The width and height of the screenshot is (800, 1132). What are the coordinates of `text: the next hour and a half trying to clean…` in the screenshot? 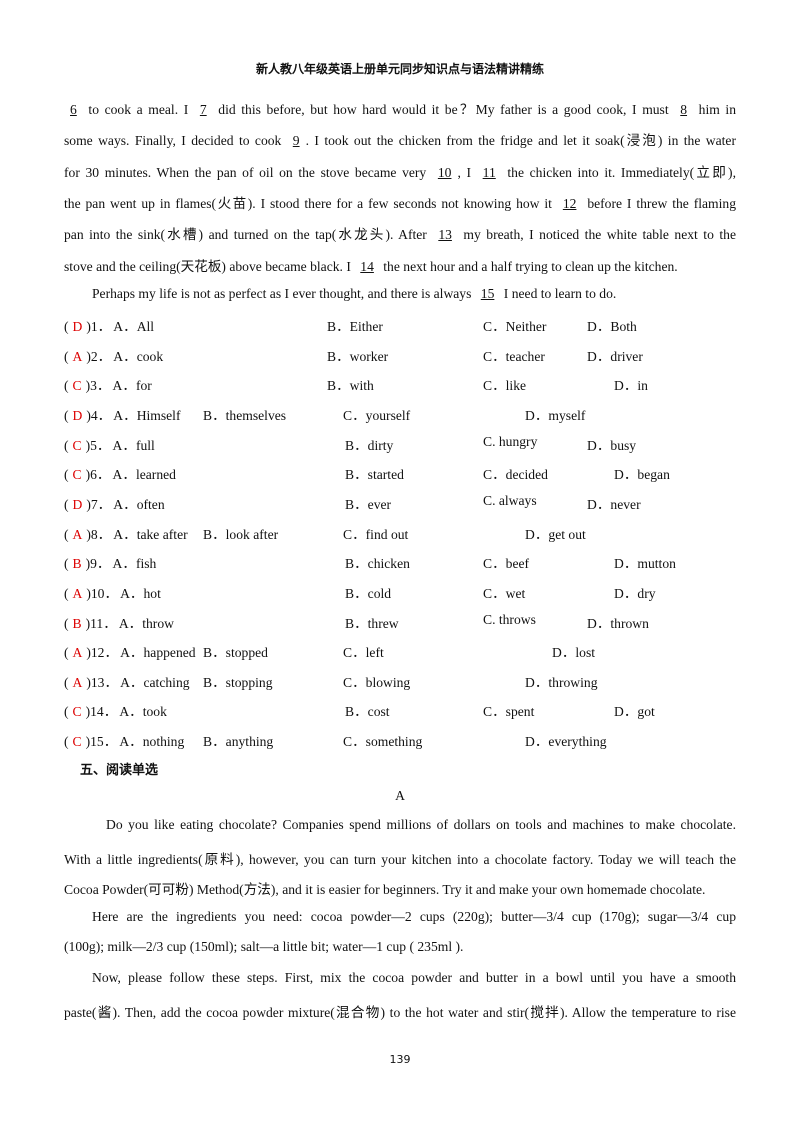 It's located at (528, 266).